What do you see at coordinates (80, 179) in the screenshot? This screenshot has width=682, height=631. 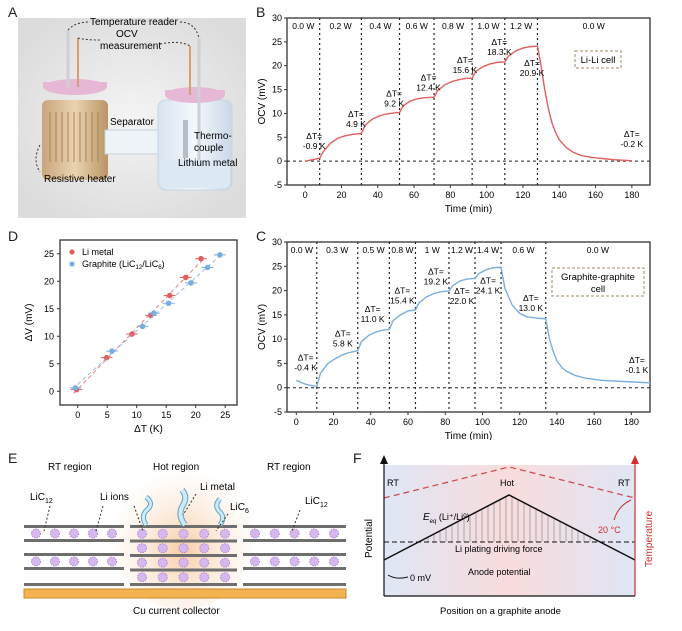 I see `label-resistive-heater: Resistive heater` at bounding box center [80, 179].